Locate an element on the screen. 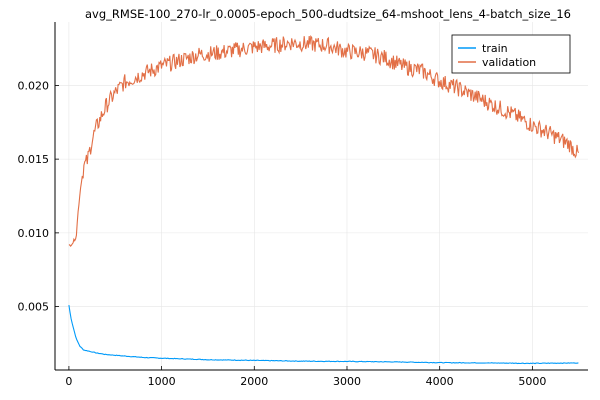 The height and width of the screenshot is (400, 600). y-tick-label: 0.010 is located at coordinates (34, 233).